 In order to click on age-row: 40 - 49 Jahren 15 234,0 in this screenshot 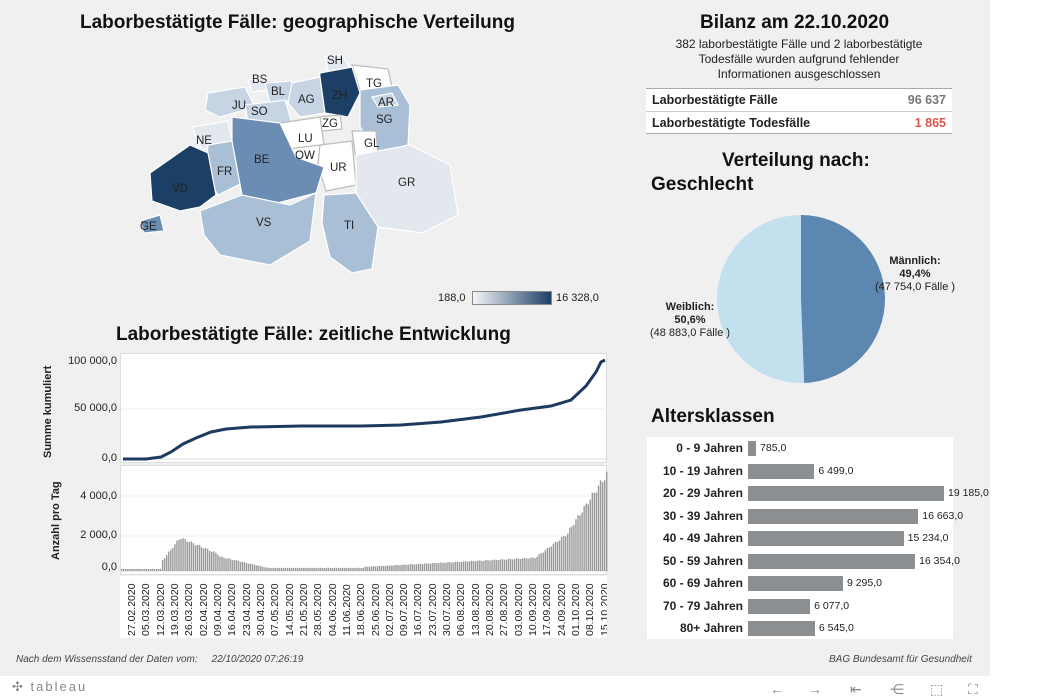, I will do `click(800, 538)`.